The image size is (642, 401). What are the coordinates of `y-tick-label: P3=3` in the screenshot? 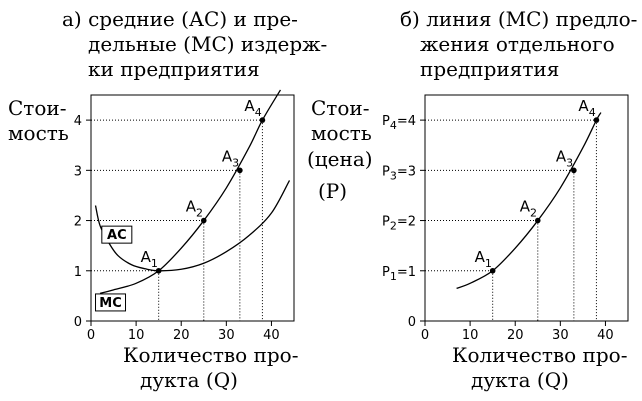 It's located at (399, 173).